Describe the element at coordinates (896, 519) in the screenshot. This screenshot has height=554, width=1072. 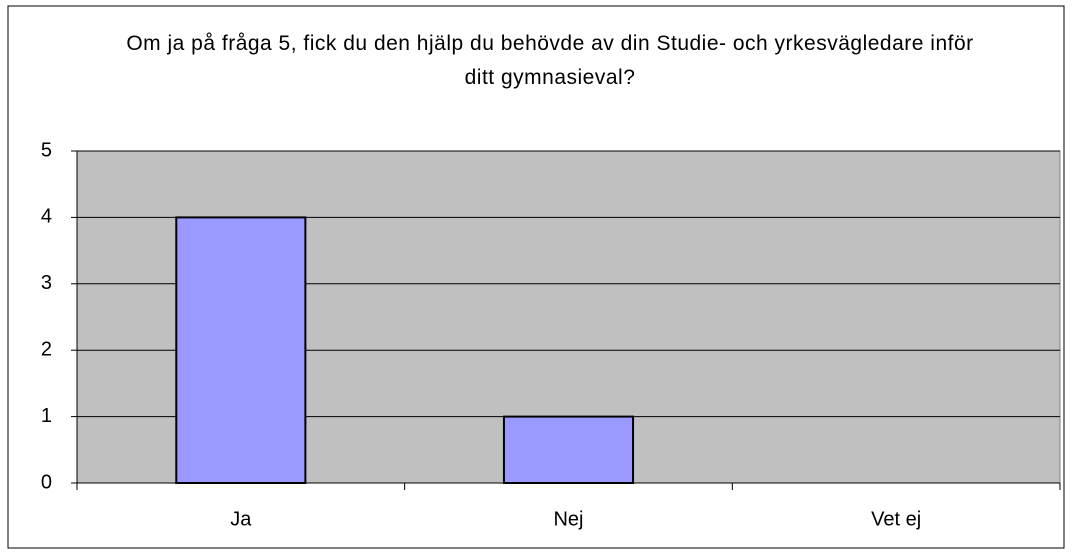
I see `x-tick-label: Vet ej` at that location.